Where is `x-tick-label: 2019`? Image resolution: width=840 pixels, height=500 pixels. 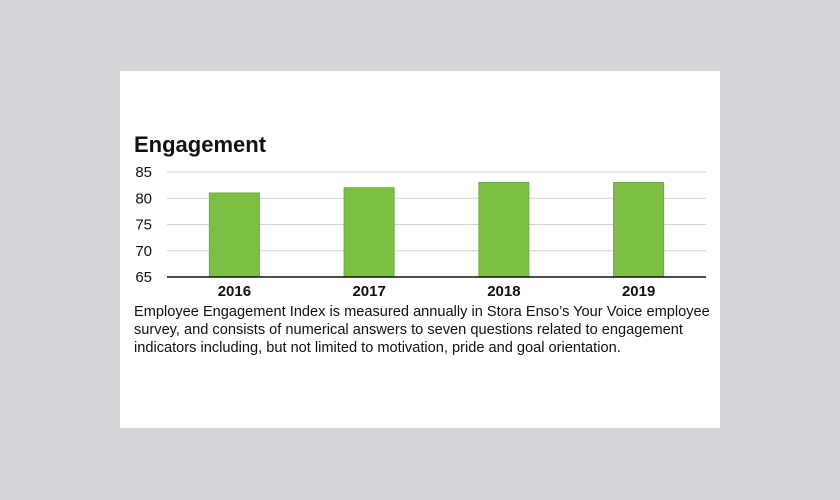 x-tick-label: 2019 is located at coordinates (638, 291).